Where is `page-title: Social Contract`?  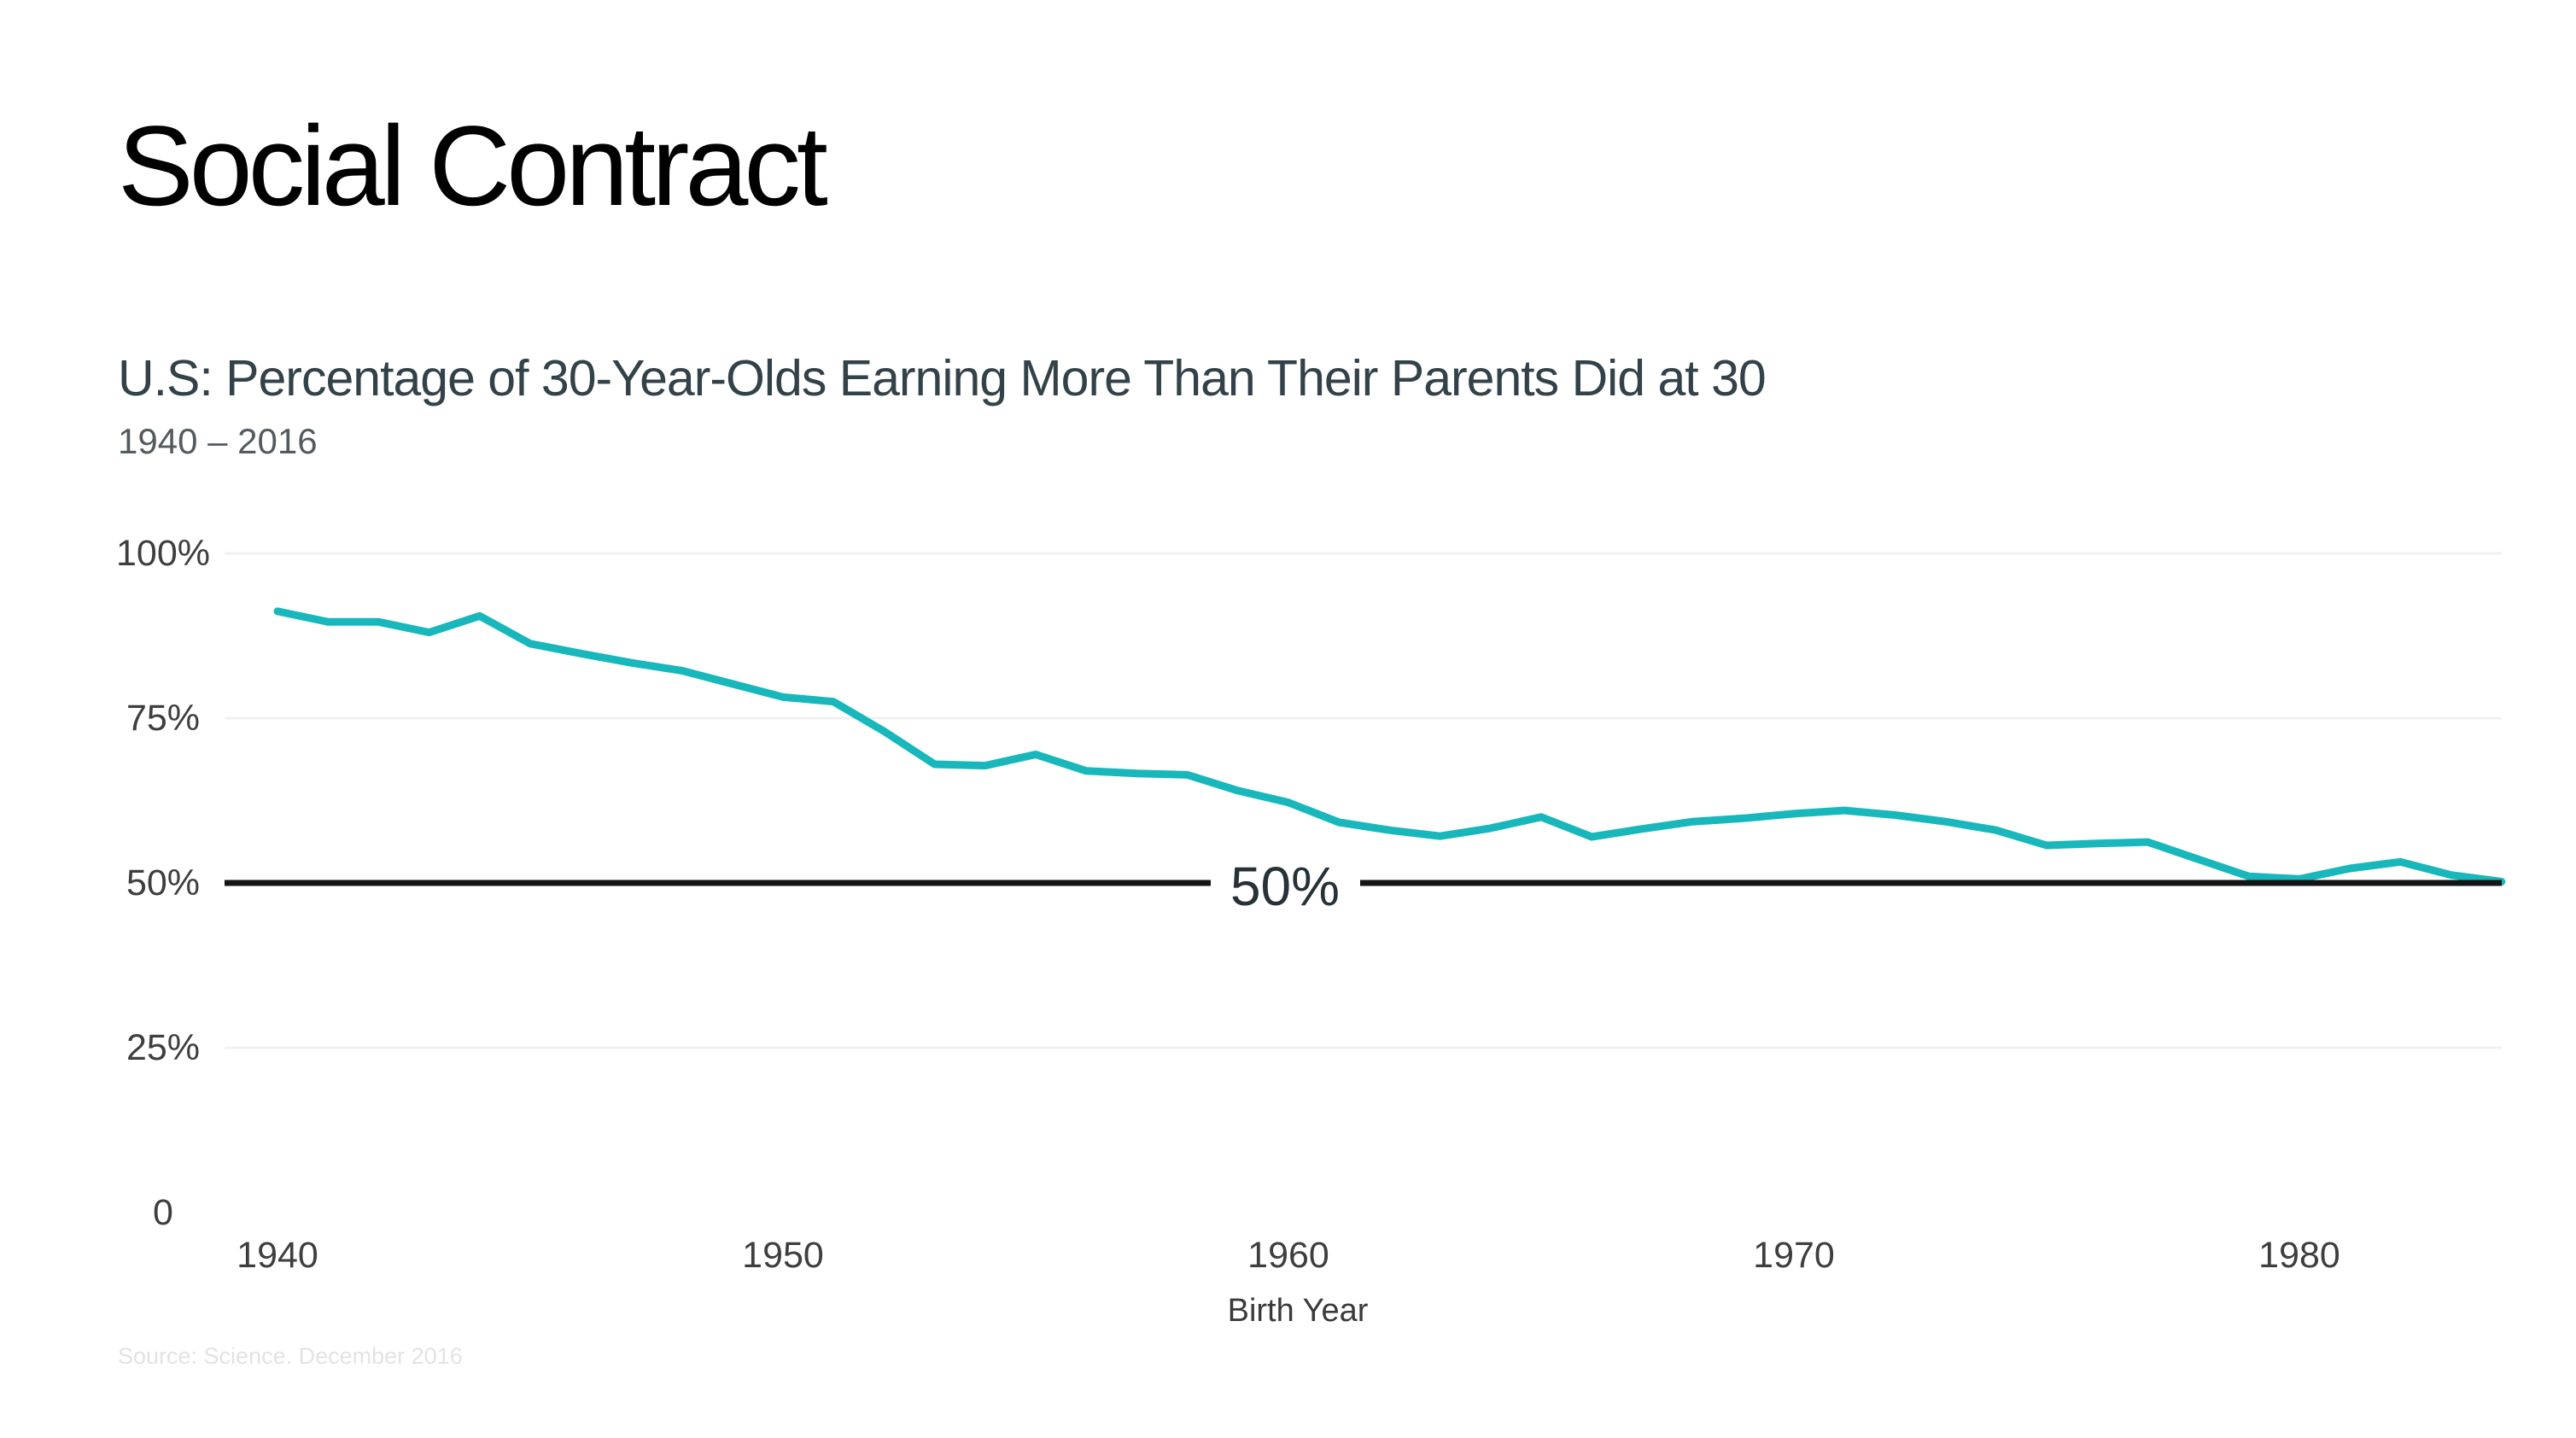
page-title: Social Contract is located at coordinates (473, 166).